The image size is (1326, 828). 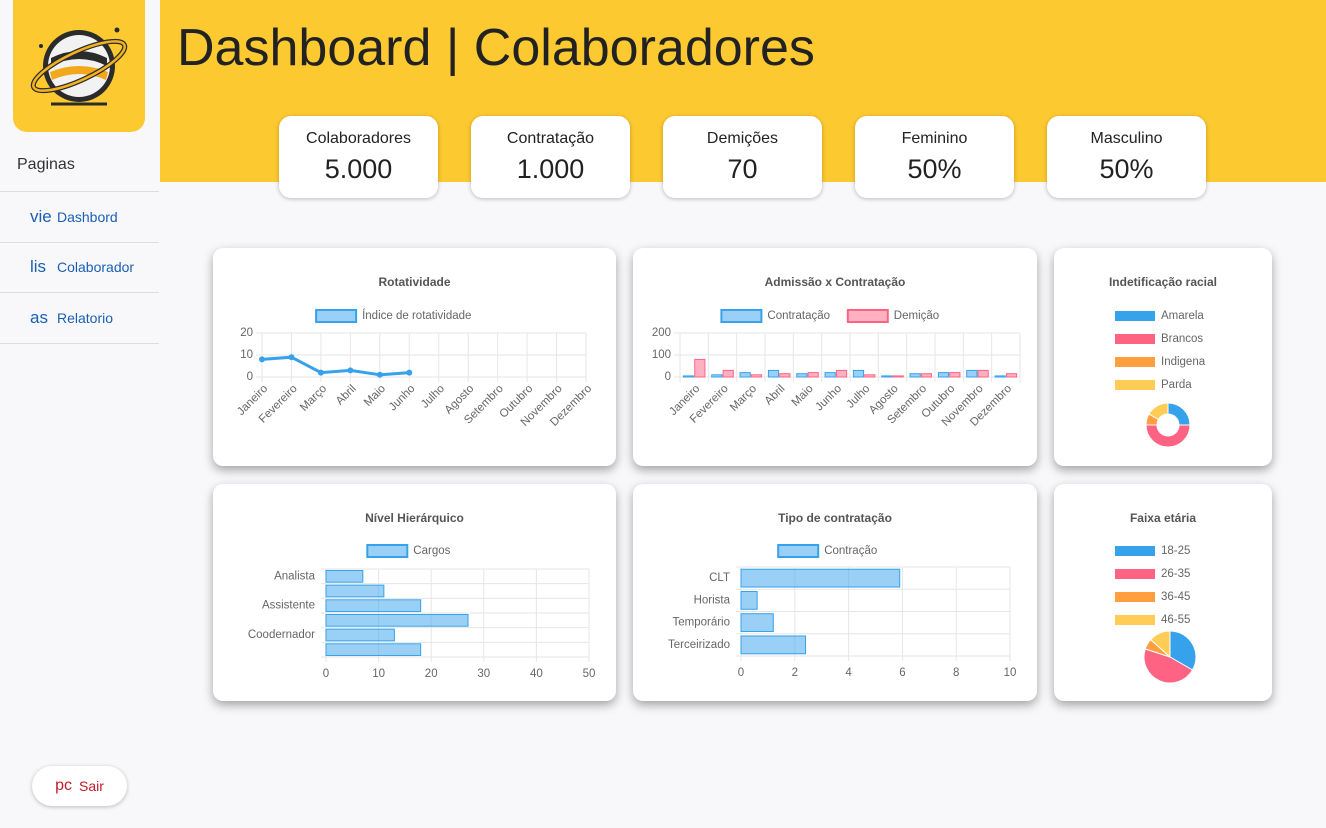 I want to click on nav-label: Colaborador, so click(x=96, y=267).